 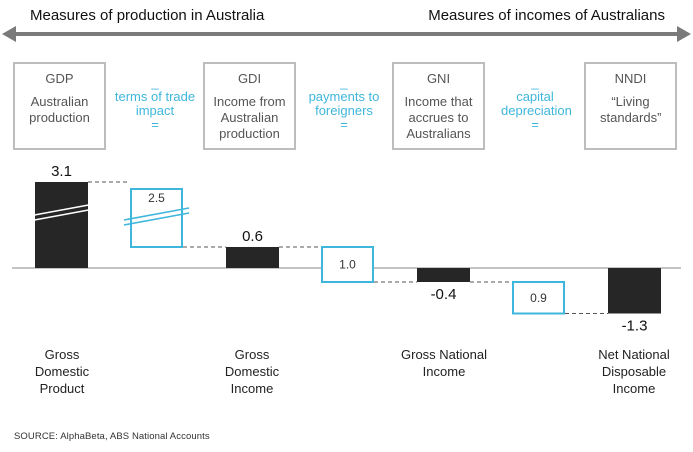 I want to click on operator-payments: _ payments to foreigners =, so click(x=344, y=104).